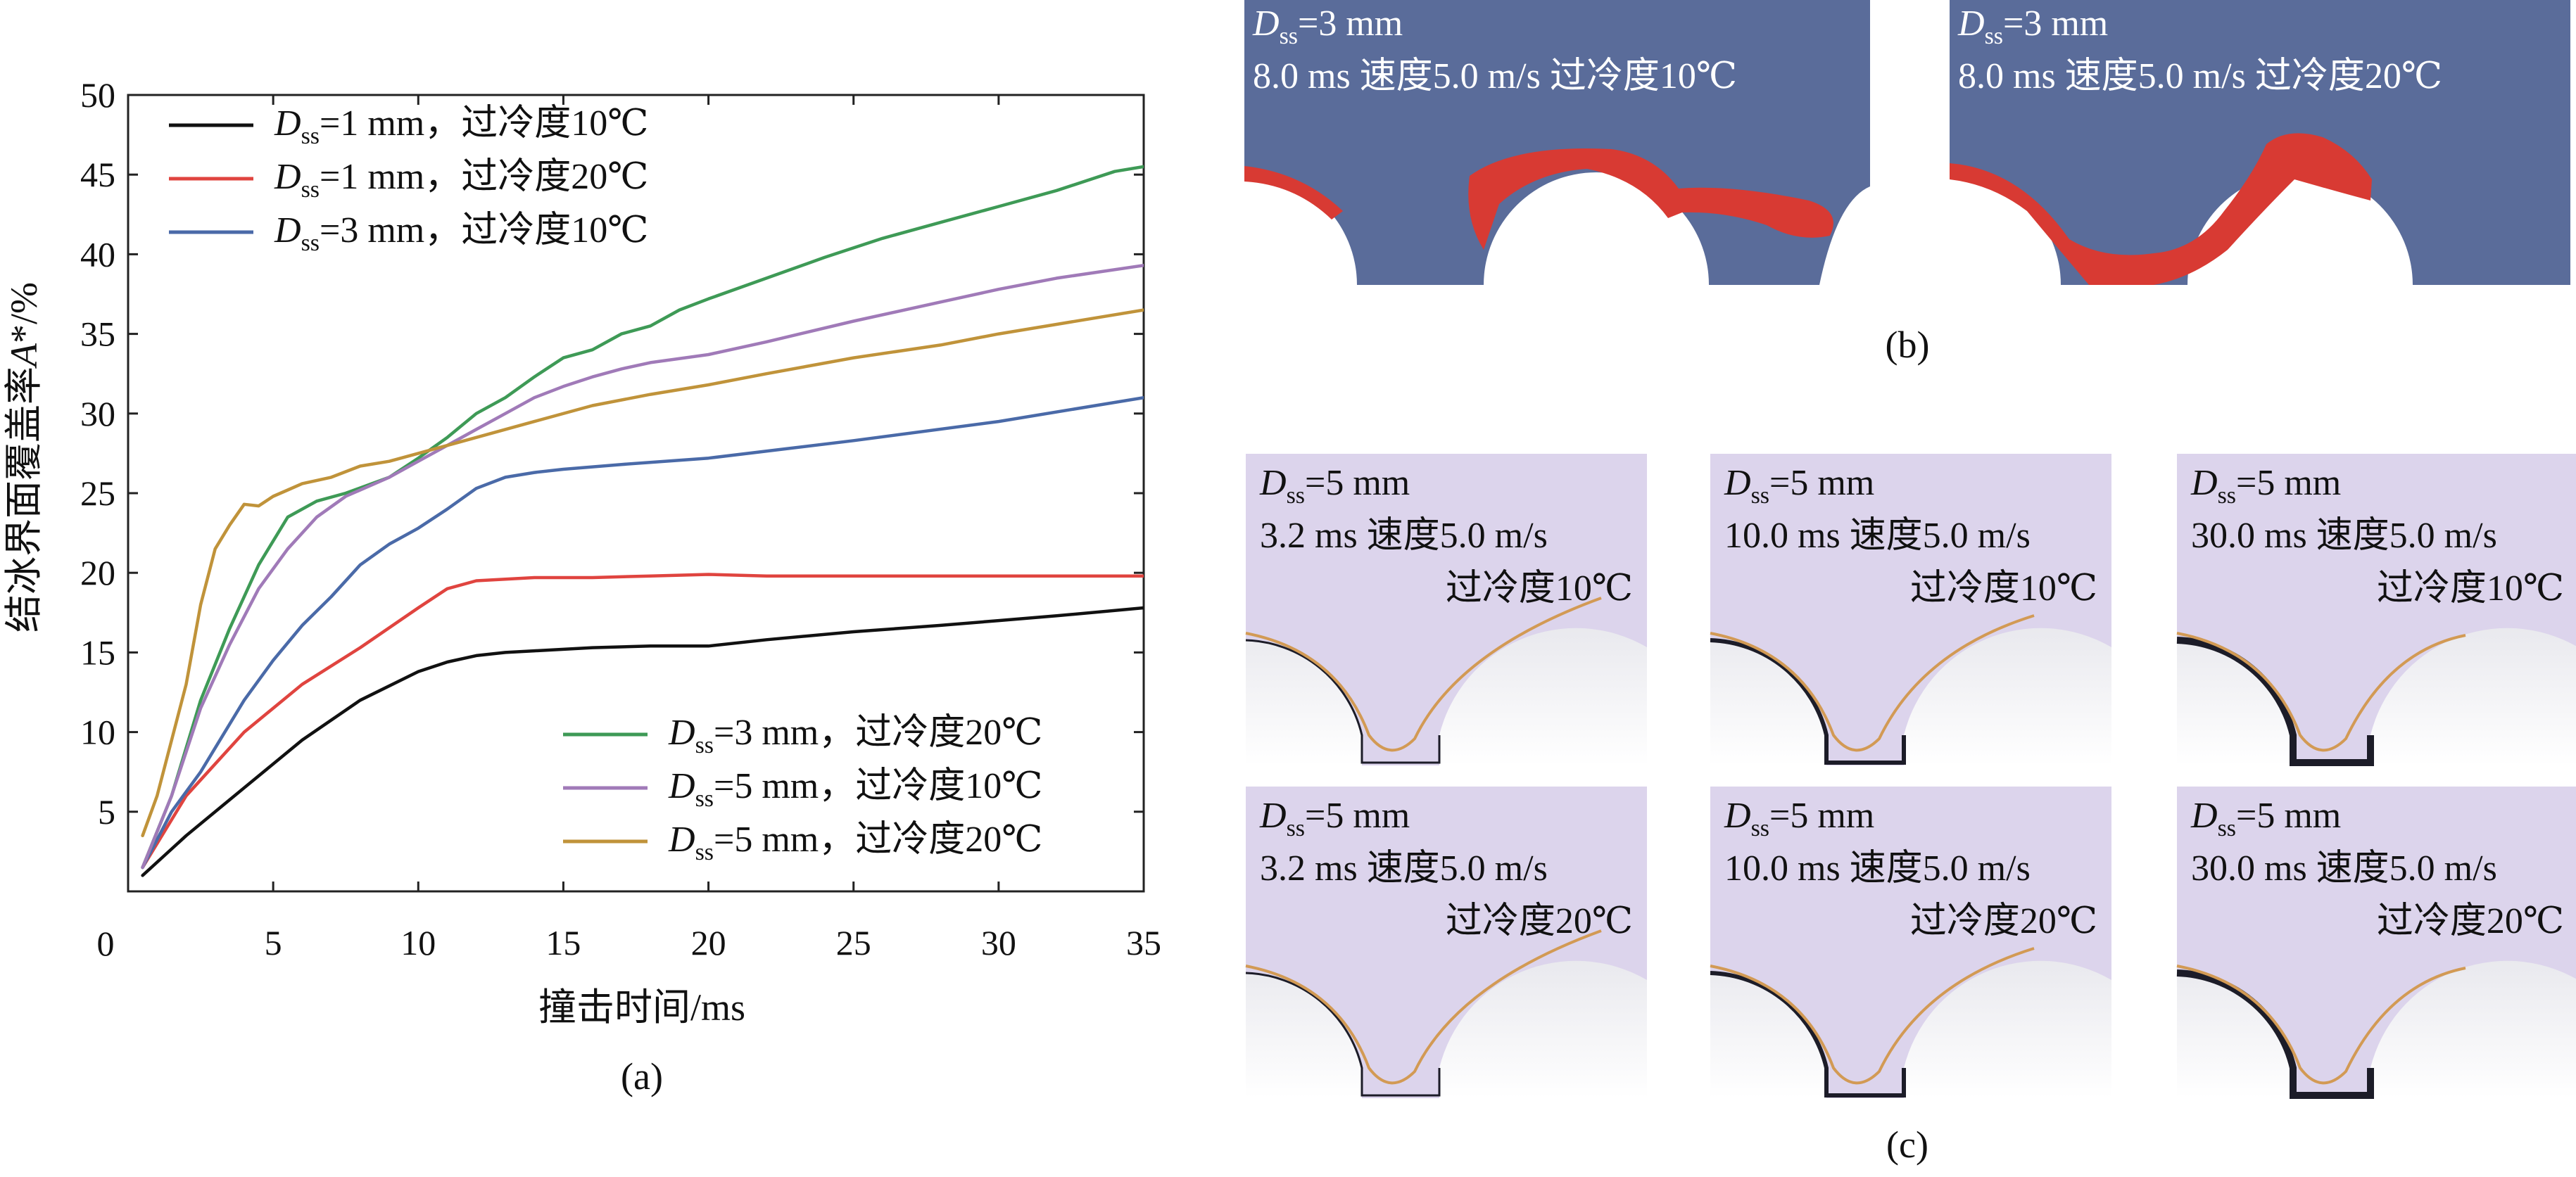  What do you see at coordinates (1327, 26) in the screenshot?
I see `panel-b1-label-line1: Dss=3 mm` at bounding box center [1327, 26].